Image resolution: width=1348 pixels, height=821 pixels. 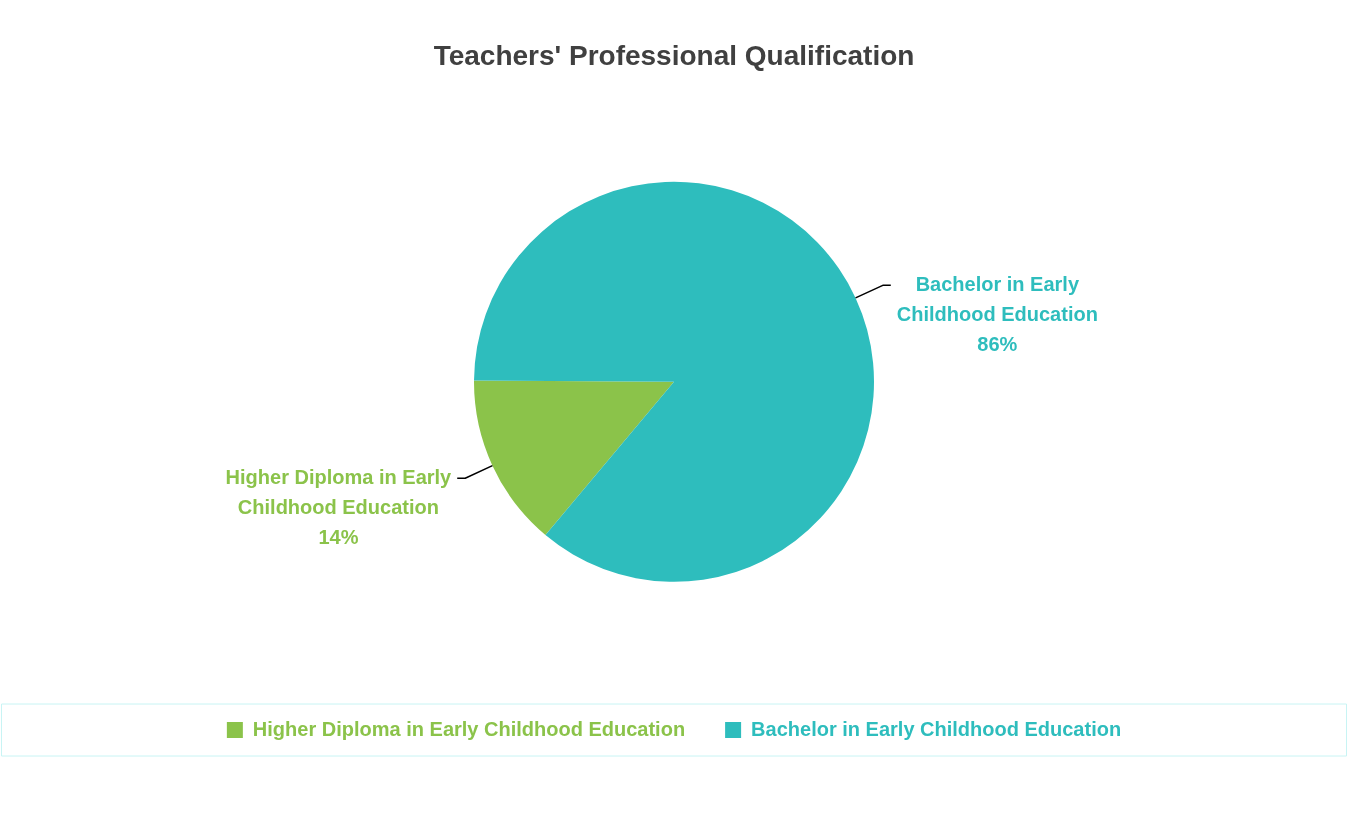 I want to click on data-label: 14%, so click(x=338, y=536).